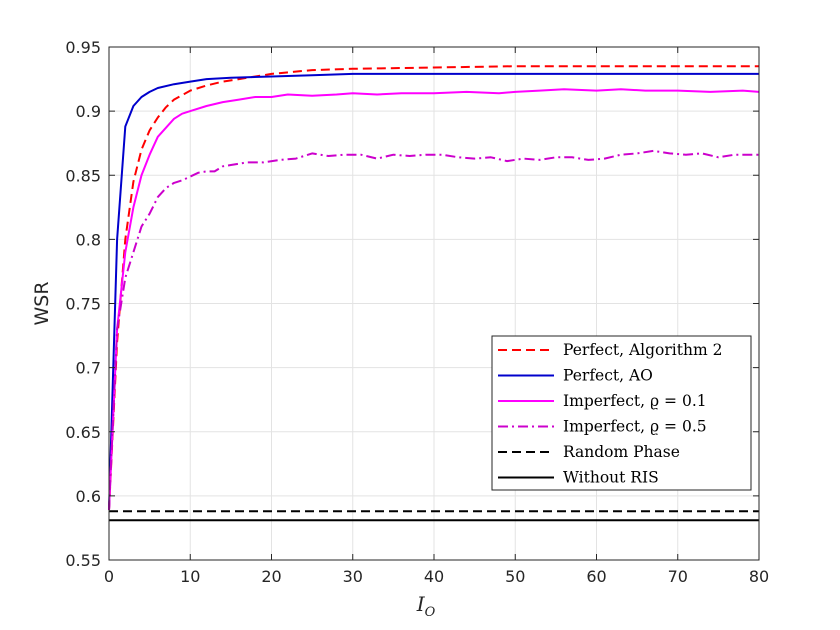 The height and width of the screenshot is (630, 840). Describe the element at coordinates (83, 432) in the screenshot. I see `y-tick-label: 0.65` at that location.